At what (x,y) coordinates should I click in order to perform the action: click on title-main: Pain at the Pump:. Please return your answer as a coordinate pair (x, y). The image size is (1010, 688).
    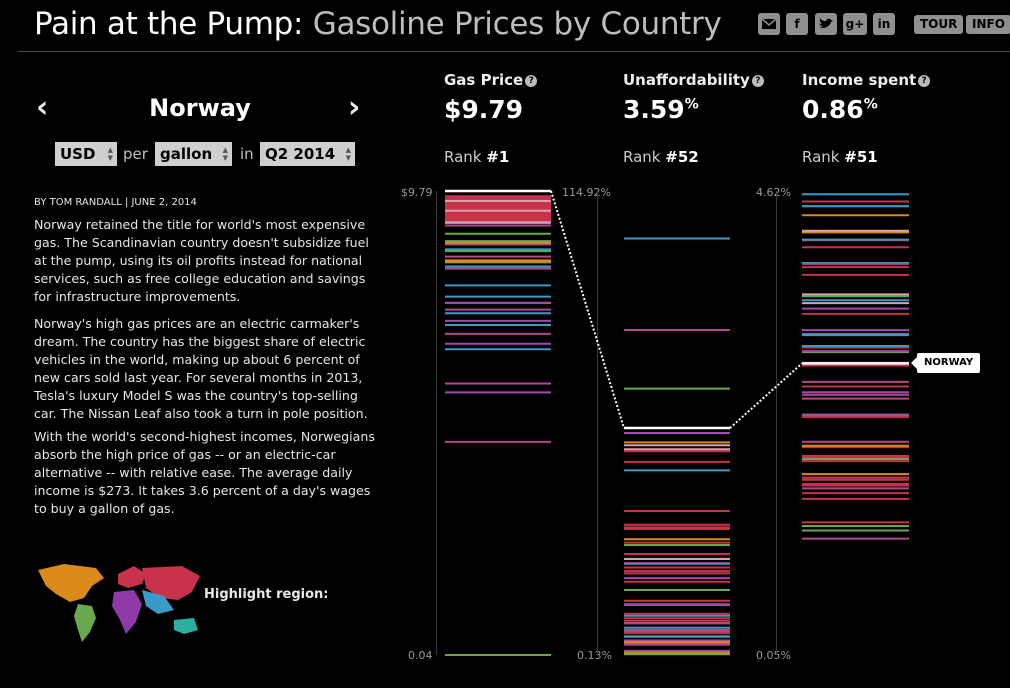
    Looking at the image, I should click on (169, 24).